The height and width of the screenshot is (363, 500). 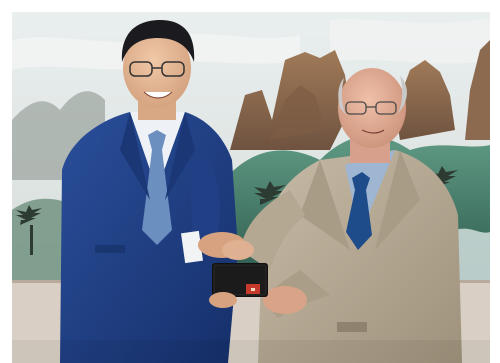 What do you see at coordinates (238, 285) in the screenshot?
I see `gift-box` at bounding box center [238, 285].